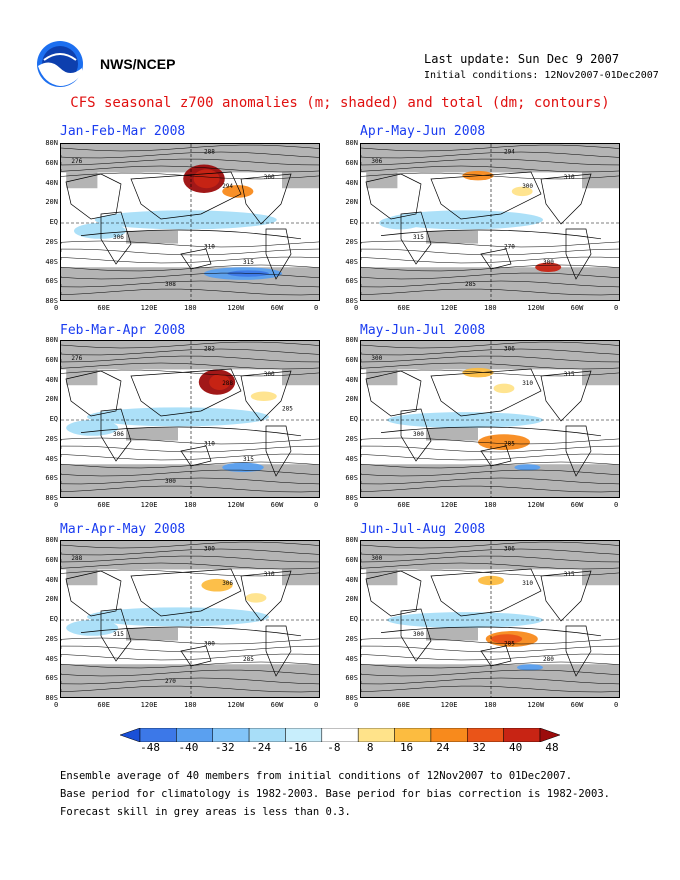  Describe the element at coordinates (190, 222) in the screenshot. I see `anomaly-map: 276 288 294 300 306 310 315 308` at that location.